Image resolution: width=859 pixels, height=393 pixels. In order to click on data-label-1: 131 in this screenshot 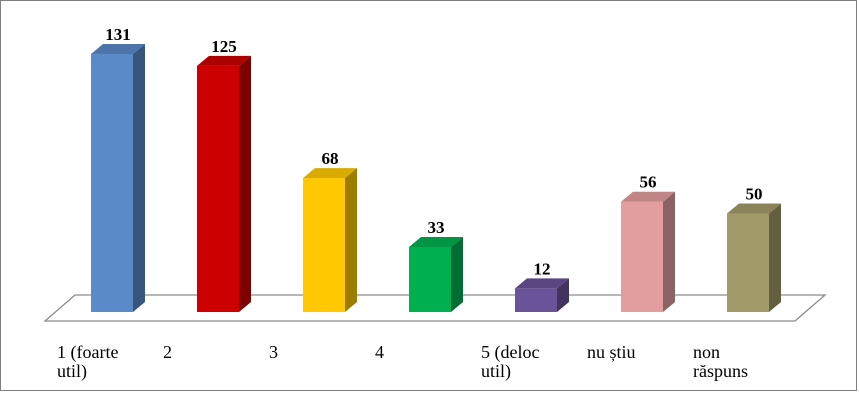, I will do `click(118, 34)`.